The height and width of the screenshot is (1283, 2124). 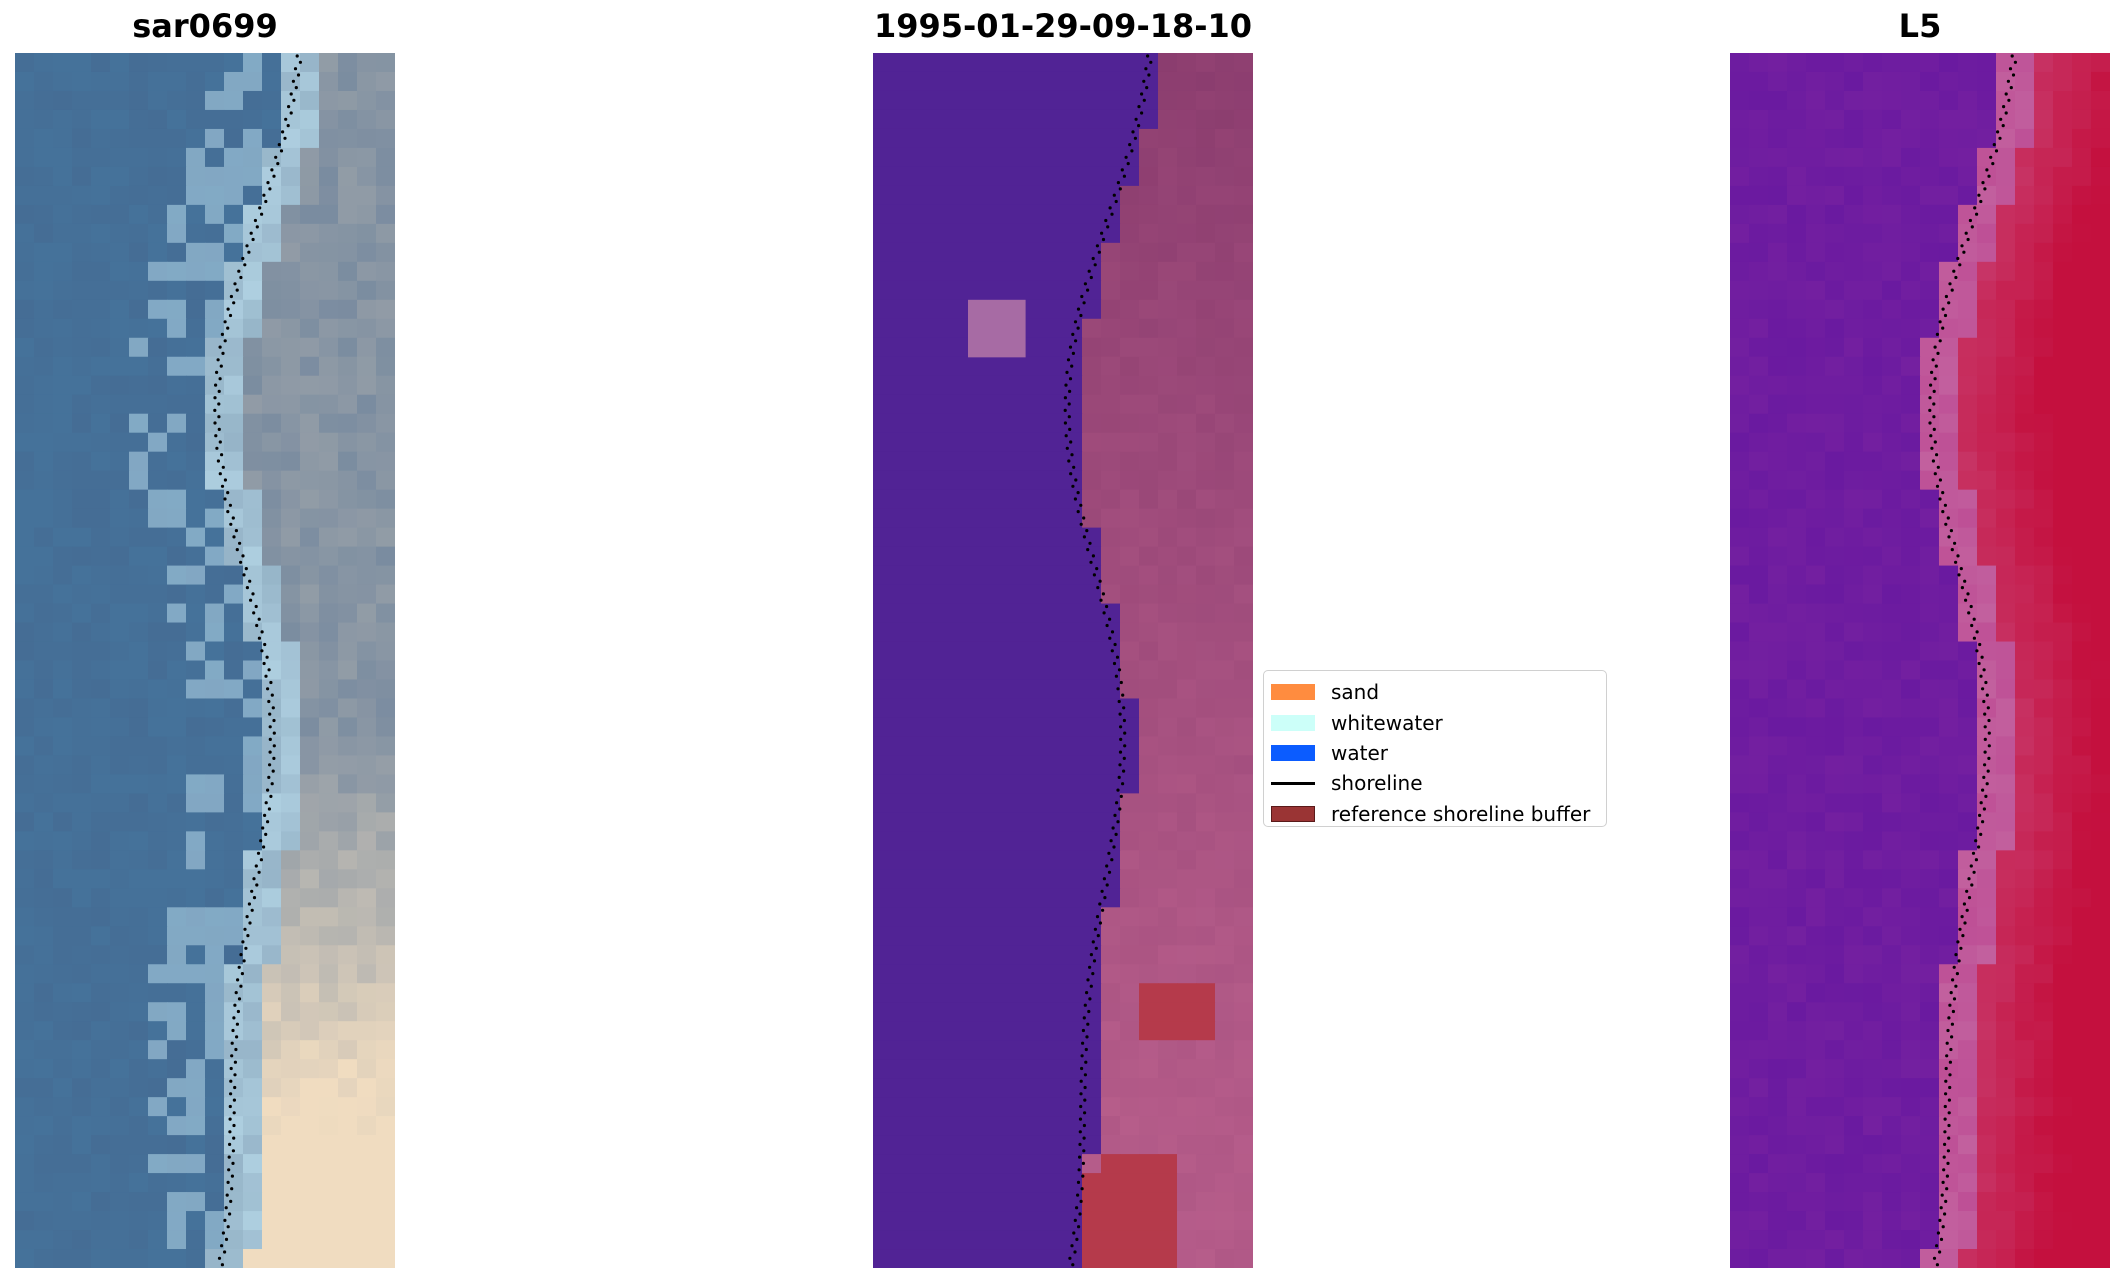 I want to click on legend-label: water, so click(x=1359, y=752).